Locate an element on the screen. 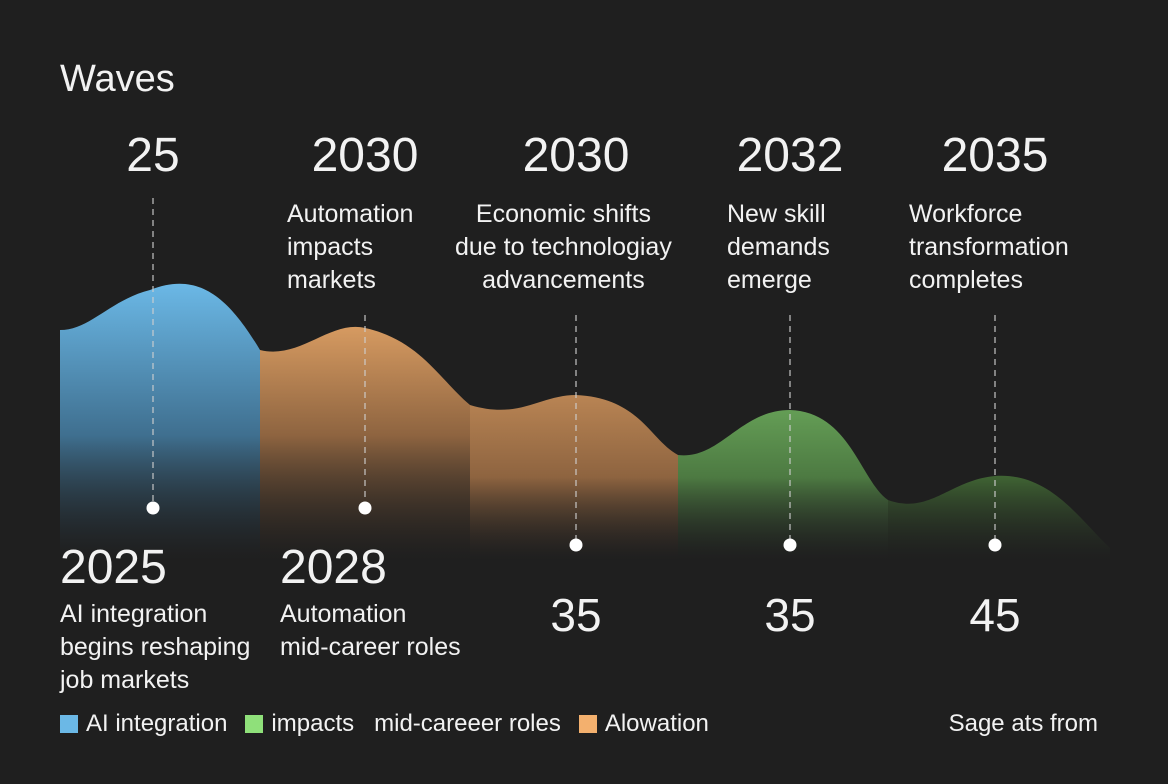 The width and height of the screenshot is (1168, 784). bottom-year-label: 2028 is located at coordinates (333, 567).